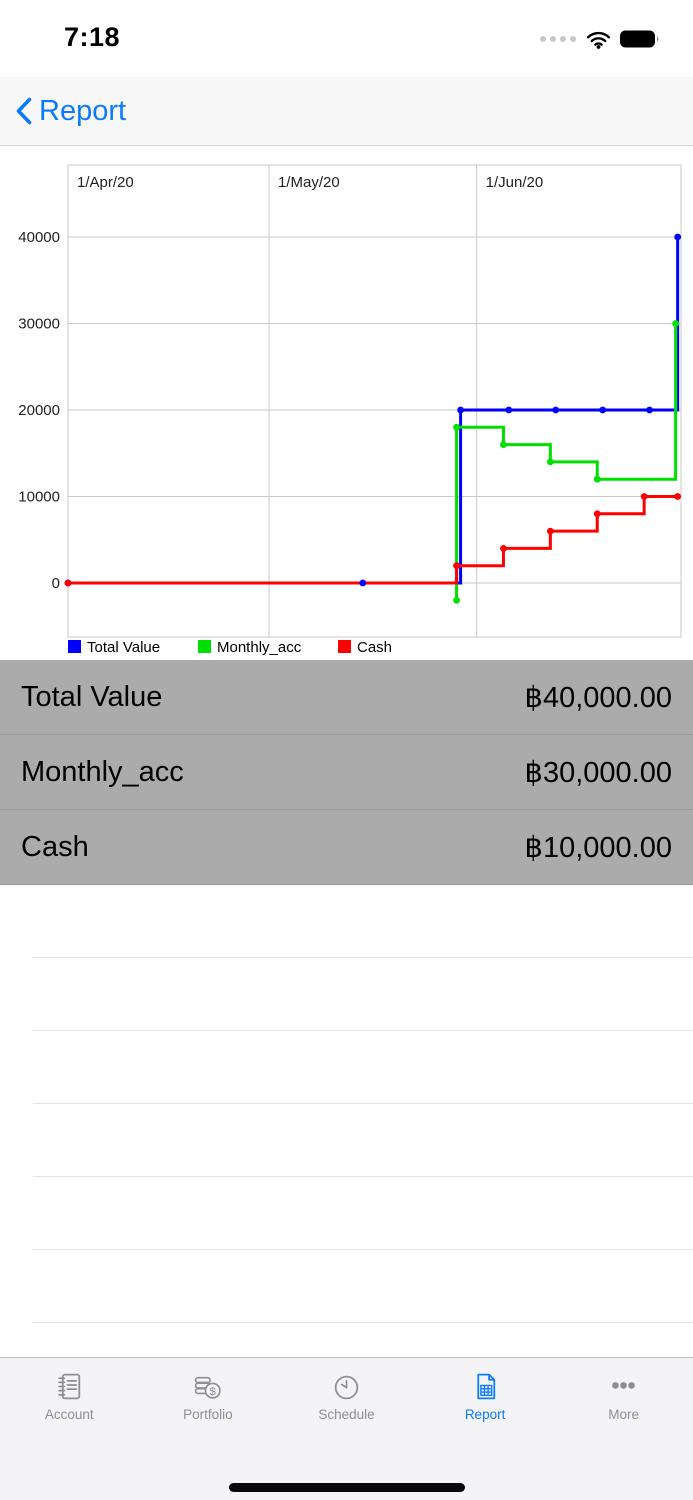  What do you see at coordinates (485, 1414) in the screenshot?
I see `tab-label-report: Report` at bounding box center [485, 1414].